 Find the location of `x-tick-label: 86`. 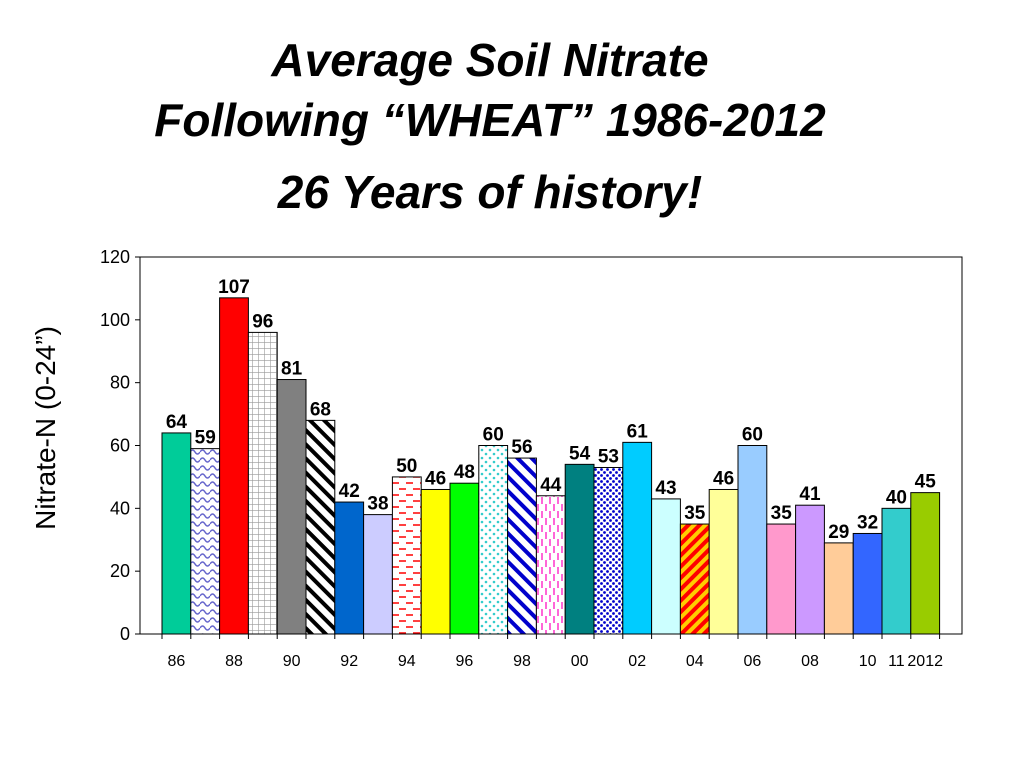

x-tick-label: 86 is located at coordinates (177, 661).